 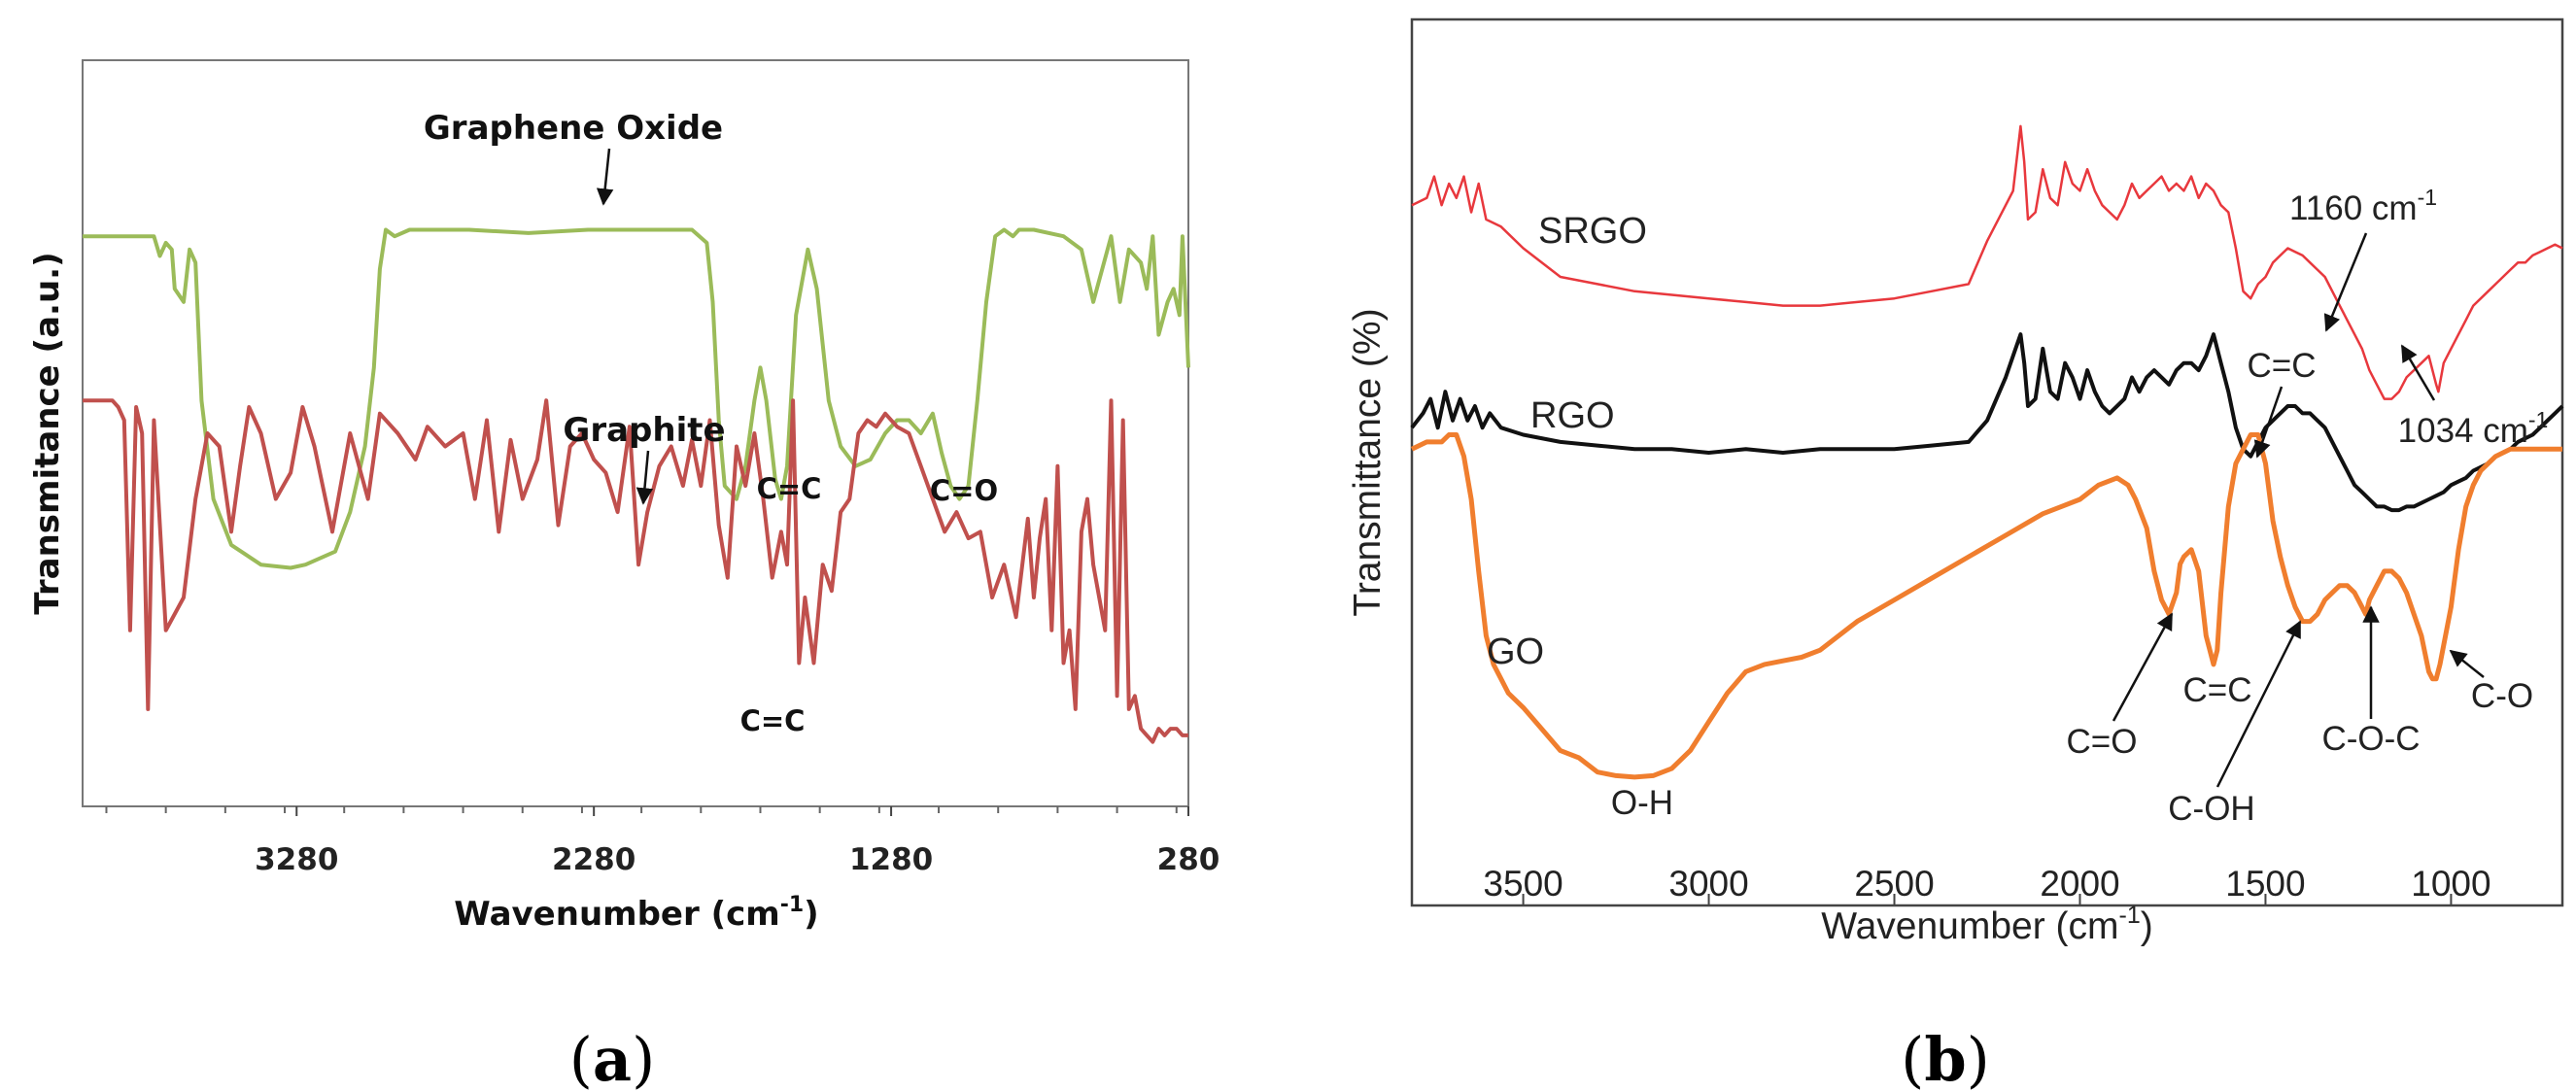 I want to click on chart-b-x-axis-label: Wavenumber (cm-1), so click(x=1987, y=924).